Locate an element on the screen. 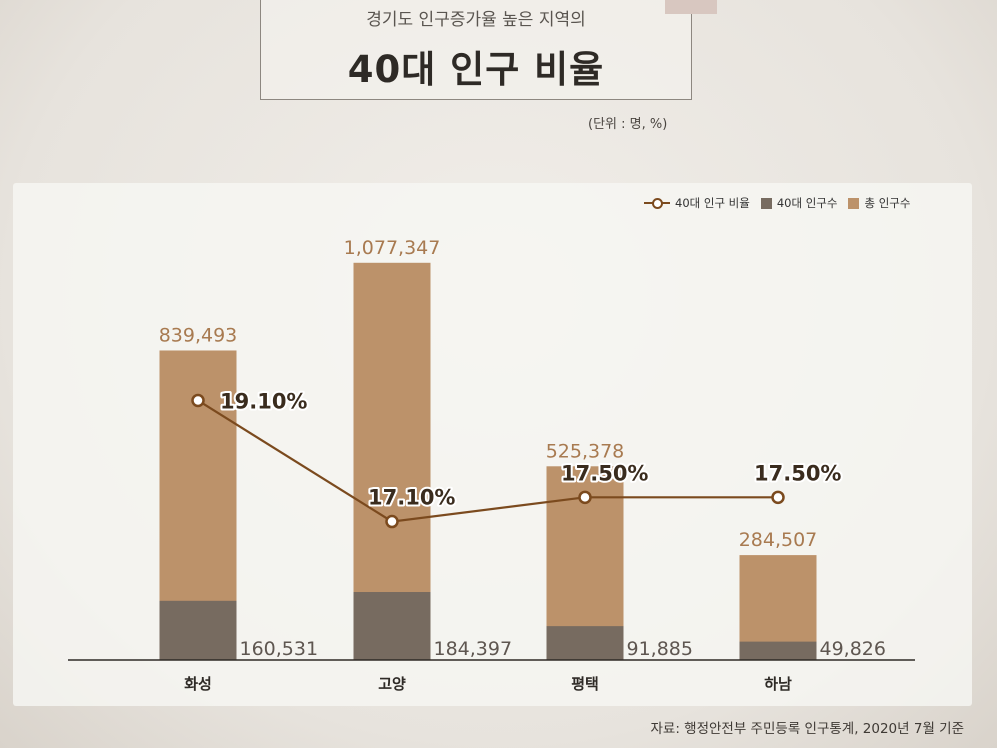 This screenshot has height=748, width=997. legend-item-forties: 40대 인구수 is located at coordinates (799, 203).